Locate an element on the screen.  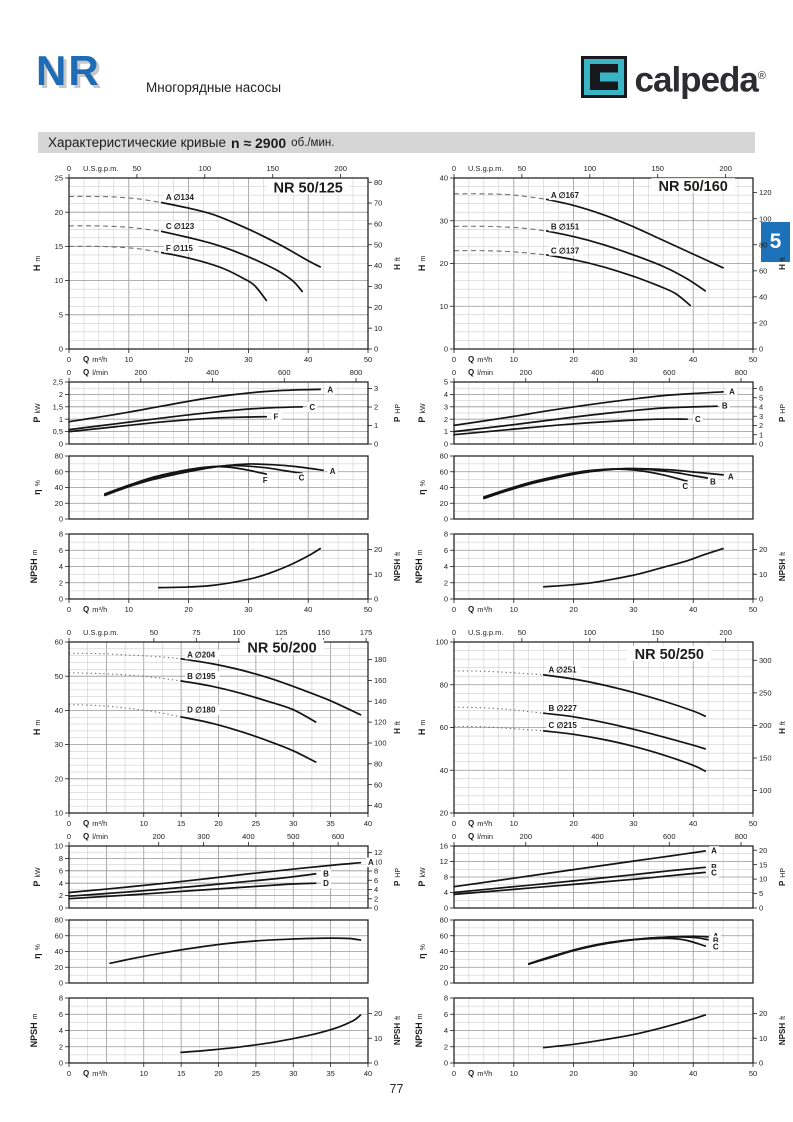
svg-text: D ∅180 is located at coordinates (201, 710).